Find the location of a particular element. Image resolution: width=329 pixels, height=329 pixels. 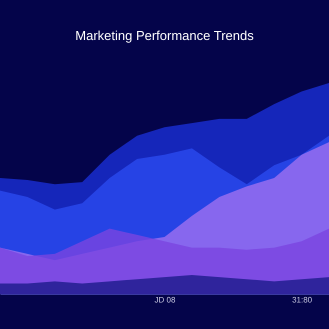

chart-title: Marketing Performance Trends is located at coordinates (164, 35).